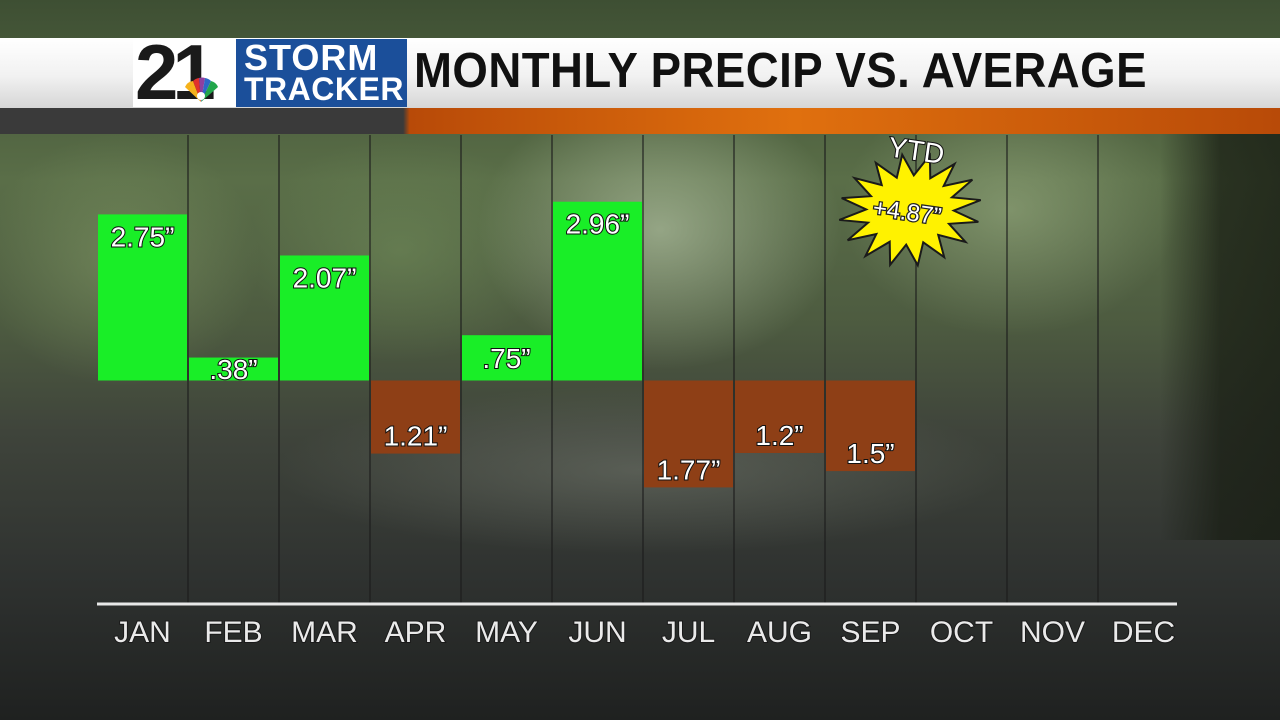 This screenshot has width=1280, height=720. What do you see at coordinates (142, 297) in the screenshot?
I see `bar-jan` at bounding box center [142, 297].